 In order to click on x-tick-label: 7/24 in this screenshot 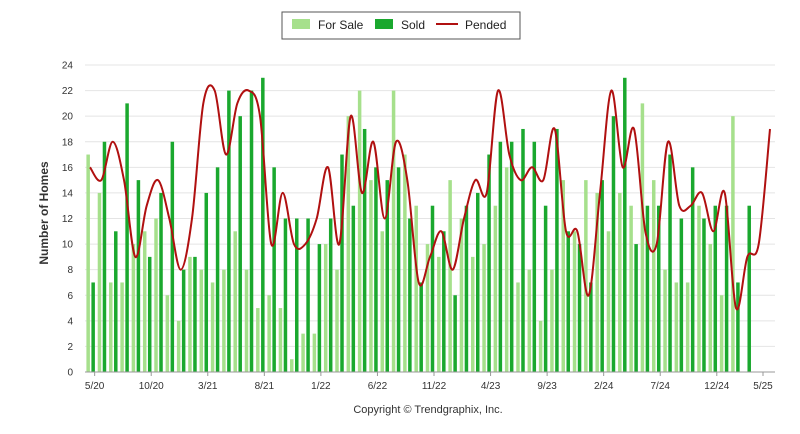, I will do `click(660, 386)`.